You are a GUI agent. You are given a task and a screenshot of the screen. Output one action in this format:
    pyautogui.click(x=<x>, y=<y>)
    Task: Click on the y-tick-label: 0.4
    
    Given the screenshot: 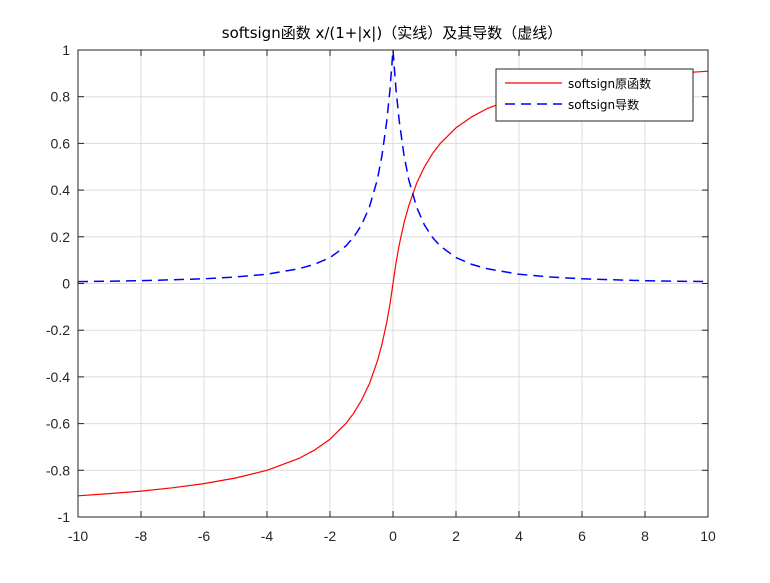 What is the action you would take?
    pyautogui.click(x=61, y=190)
    